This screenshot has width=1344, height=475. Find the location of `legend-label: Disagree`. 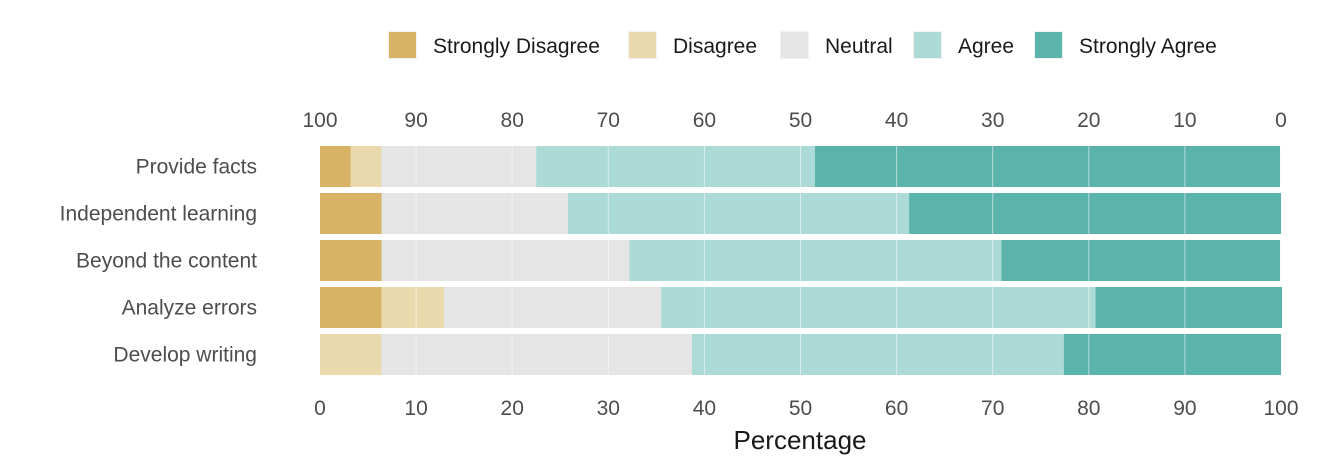

legend-label: Disagree is located at coordinates (715, 46).